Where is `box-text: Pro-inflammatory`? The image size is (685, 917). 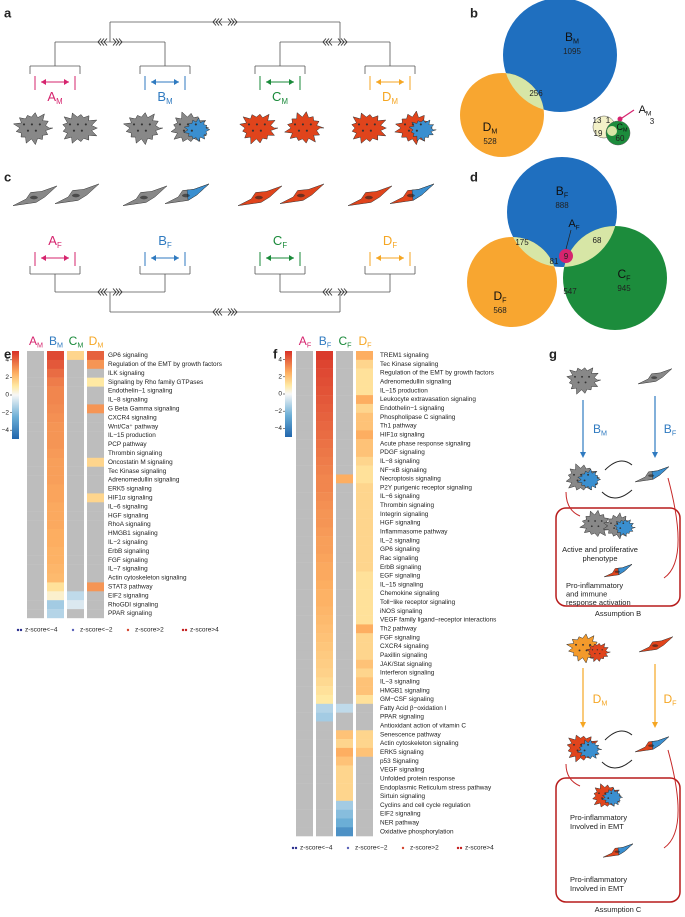 box-text: Pro-inflammatory is located at coordinates (598, 879).